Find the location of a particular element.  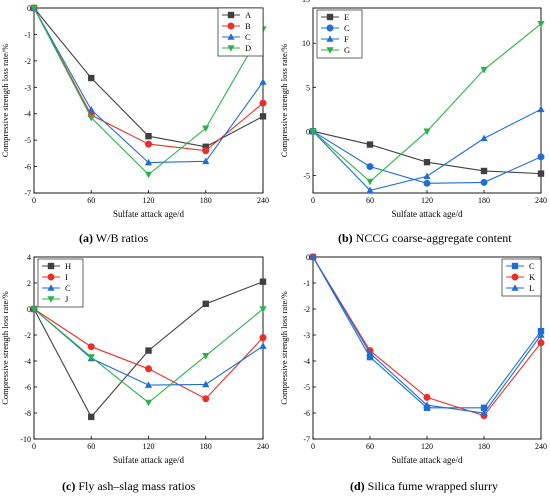

chart-3-ytick-label-2: -2 is located at coordinates (306, 309).